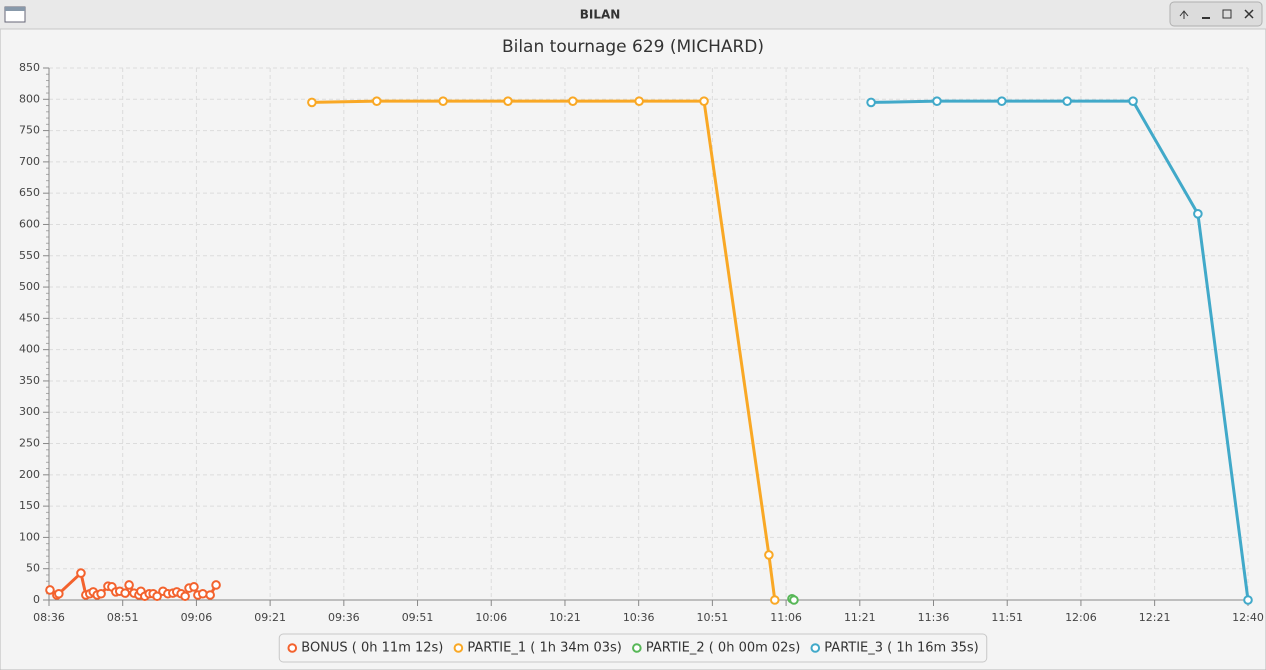  Describe the element at coordinates (29, 192) in the screenshot. I see `y-tick-label: 650` at that location.